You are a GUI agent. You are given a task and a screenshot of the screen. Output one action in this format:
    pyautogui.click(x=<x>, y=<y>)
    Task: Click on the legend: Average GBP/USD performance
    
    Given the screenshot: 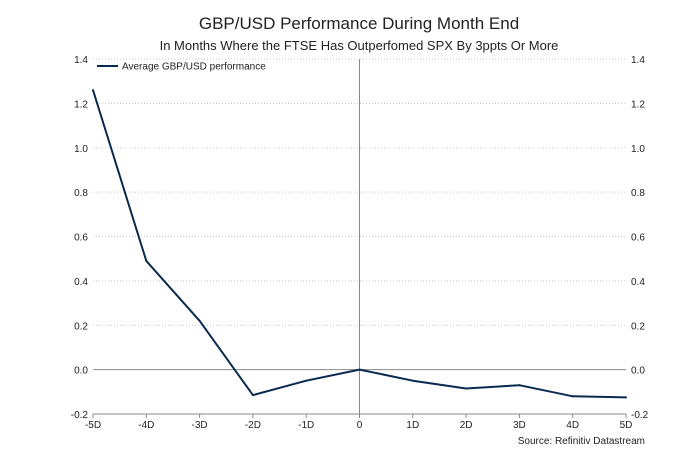 What is the action you would take?
    pyautogui.click(x=181, y=67)
    